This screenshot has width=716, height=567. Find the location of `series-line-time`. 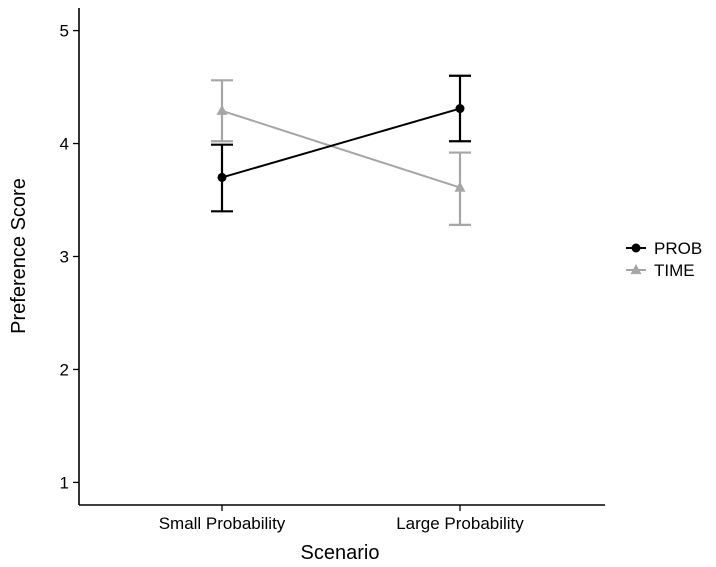

series-line-time is located at coordinates (341, 149).